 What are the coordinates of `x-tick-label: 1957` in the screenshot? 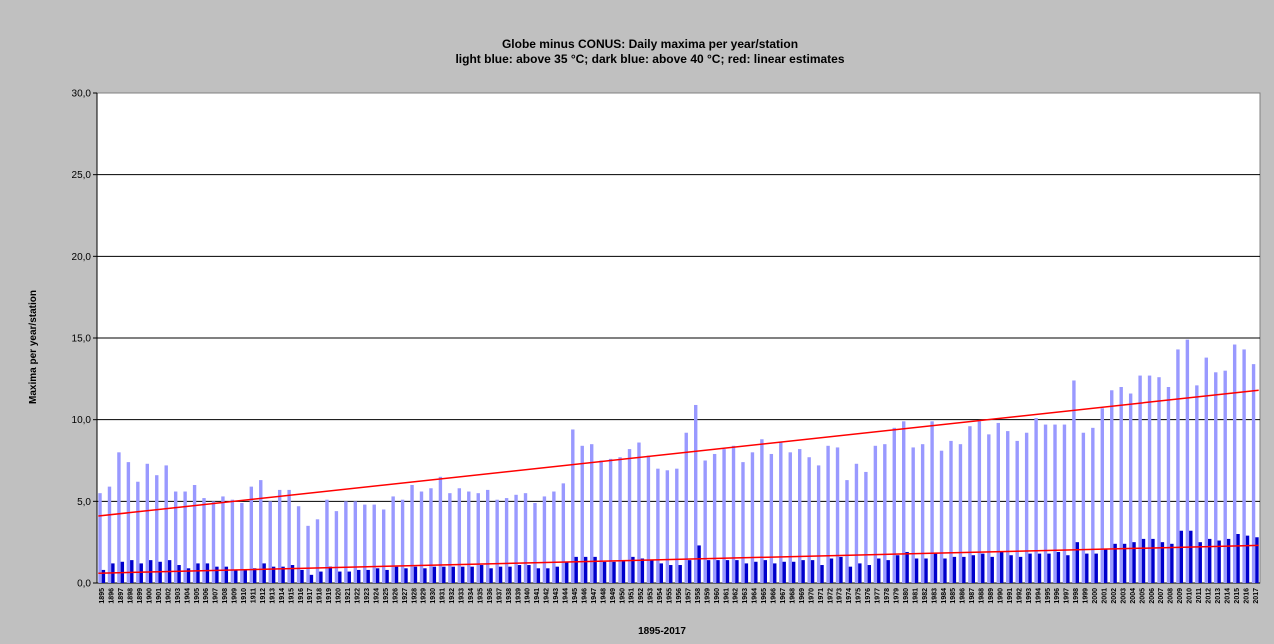 It's located at (688, 596).